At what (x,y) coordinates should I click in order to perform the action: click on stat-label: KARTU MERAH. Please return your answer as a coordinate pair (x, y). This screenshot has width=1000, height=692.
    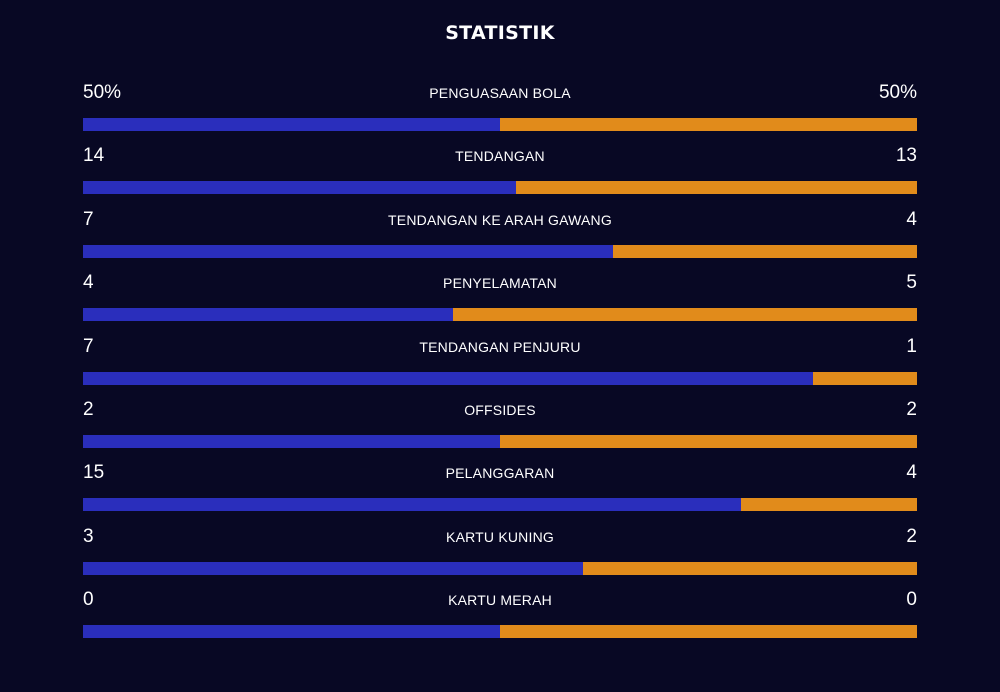
    Looking at the image, I should click on (500, 600).